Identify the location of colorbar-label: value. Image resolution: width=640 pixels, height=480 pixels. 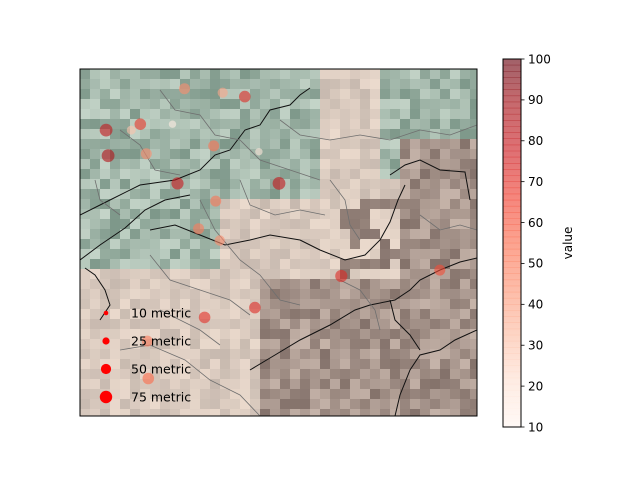
(568, 243).